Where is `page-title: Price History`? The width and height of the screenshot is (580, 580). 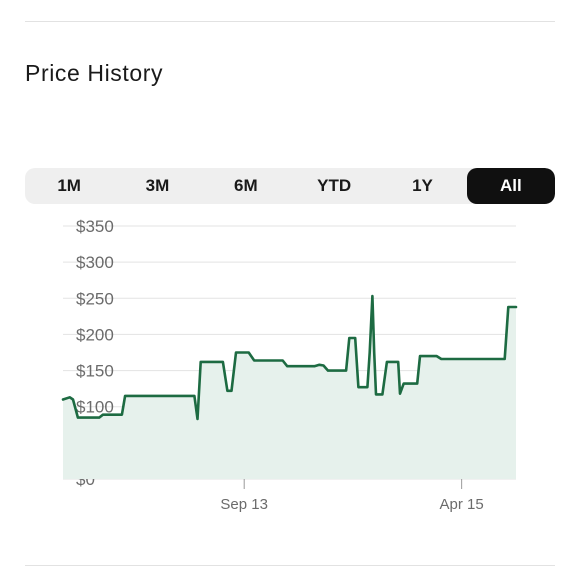
page-title: Price History is located at coordinates (94, 73).